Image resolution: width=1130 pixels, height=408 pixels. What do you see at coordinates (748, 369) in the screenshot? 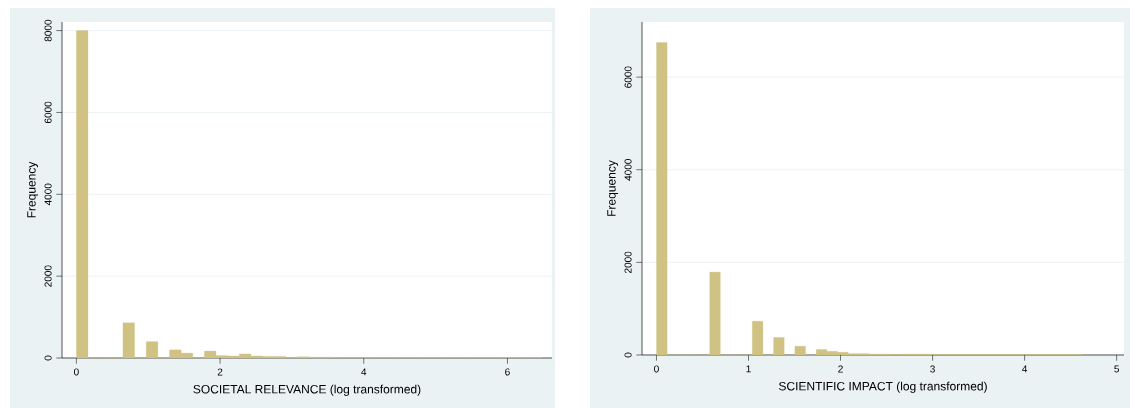
I see `x-tick-label: 1` at bounding box center [748, 369].